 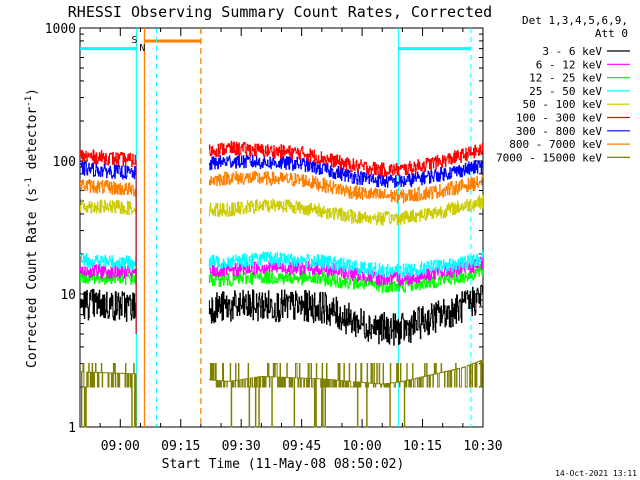 What do you see at coordinates (555, 144) in the screenshot?
I see `legend-entry-label: 800 - 7000 keV` at bounding box center [555, 144].